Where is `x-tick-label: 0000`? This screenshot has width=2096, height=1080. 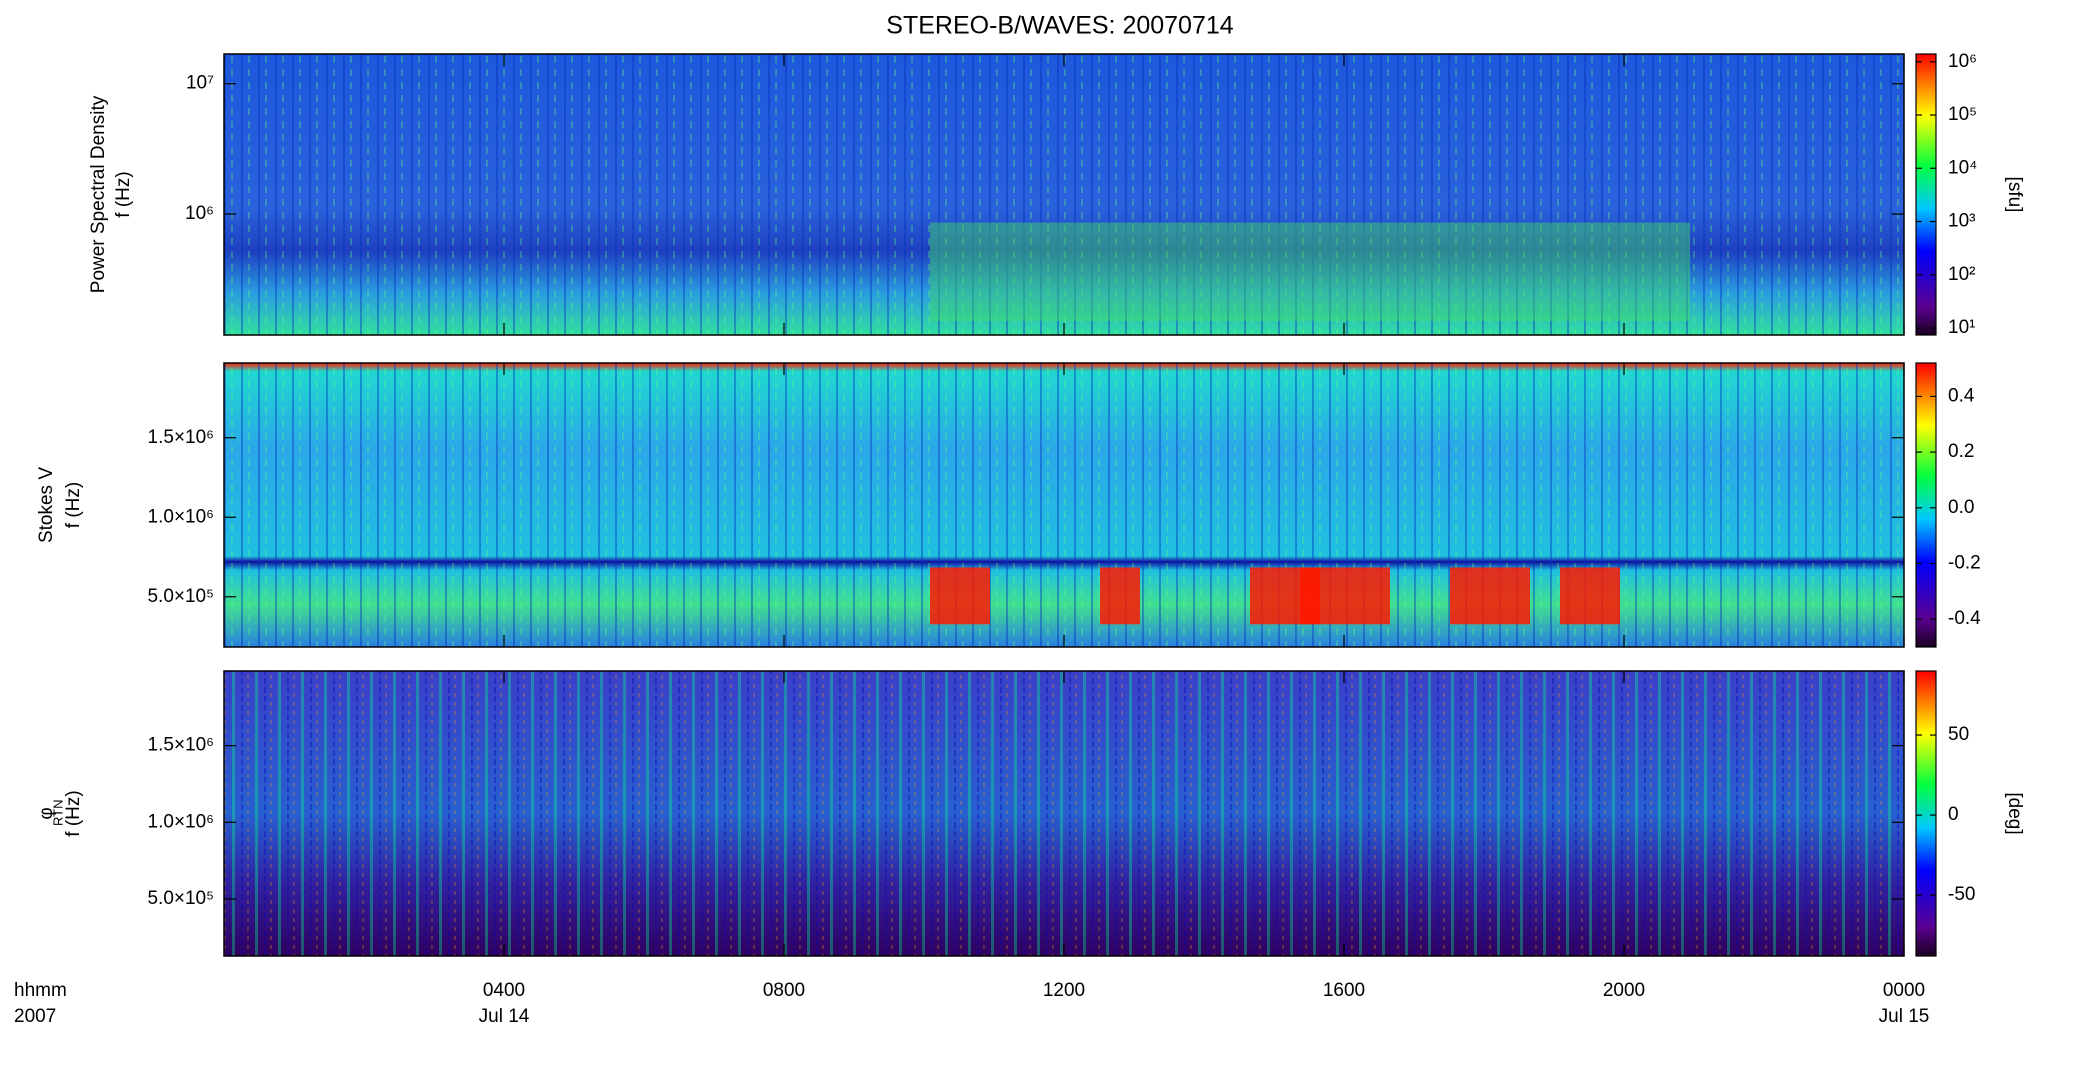
x-tick-label: 0000 is located at coordinates (1904, 990).